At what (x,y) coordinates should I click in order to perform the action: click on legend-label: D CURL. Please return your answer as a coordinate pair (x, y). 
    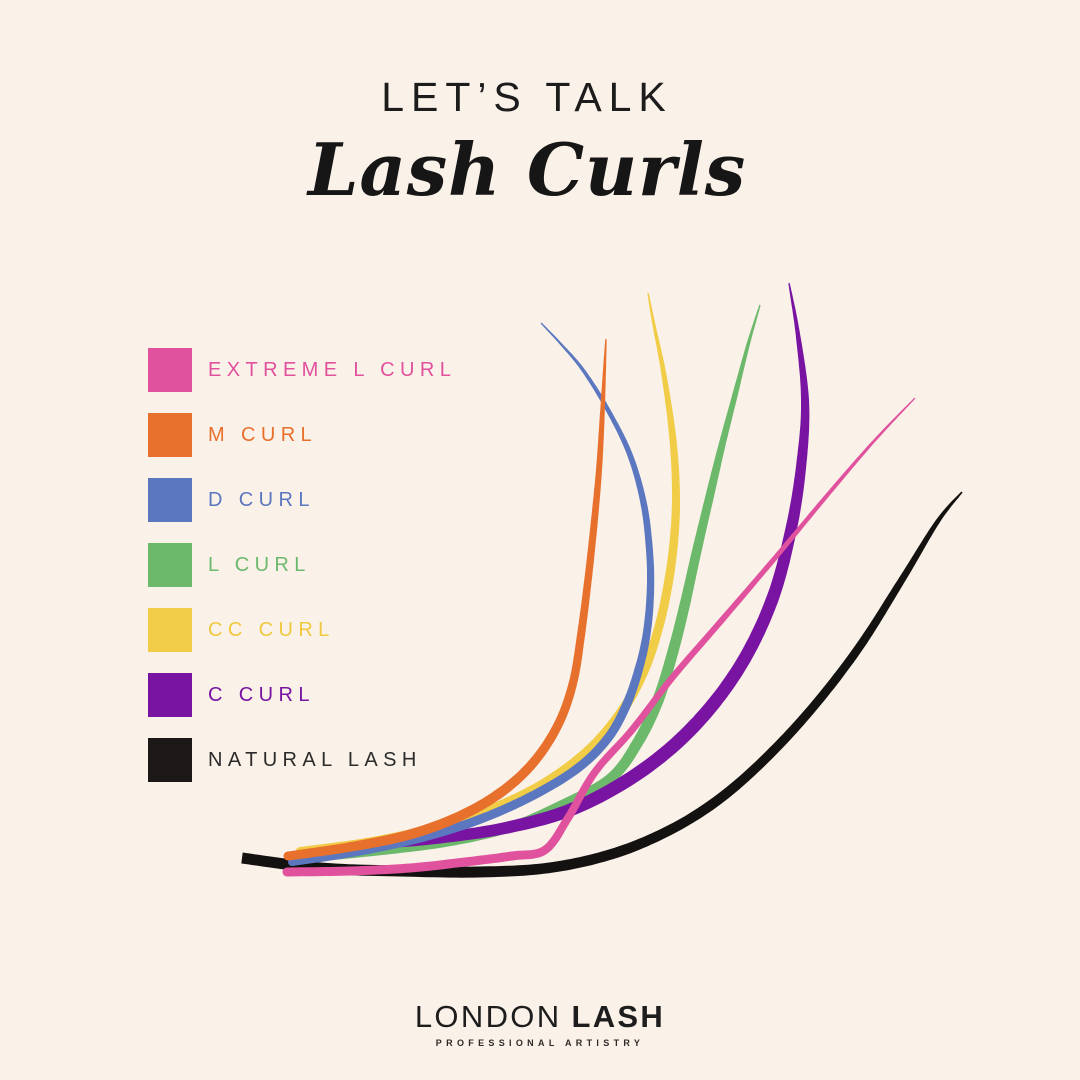
    Looking at the image, I should click on (261, 499).